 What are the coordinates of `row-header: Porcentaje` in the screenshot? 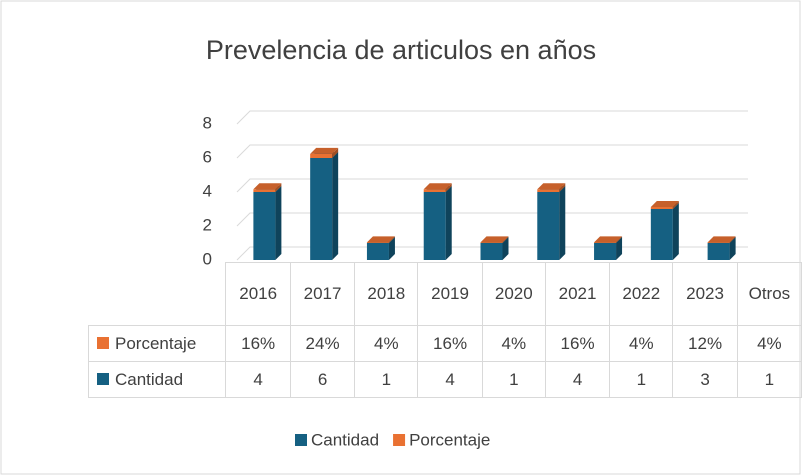 It's located at (157, 343).